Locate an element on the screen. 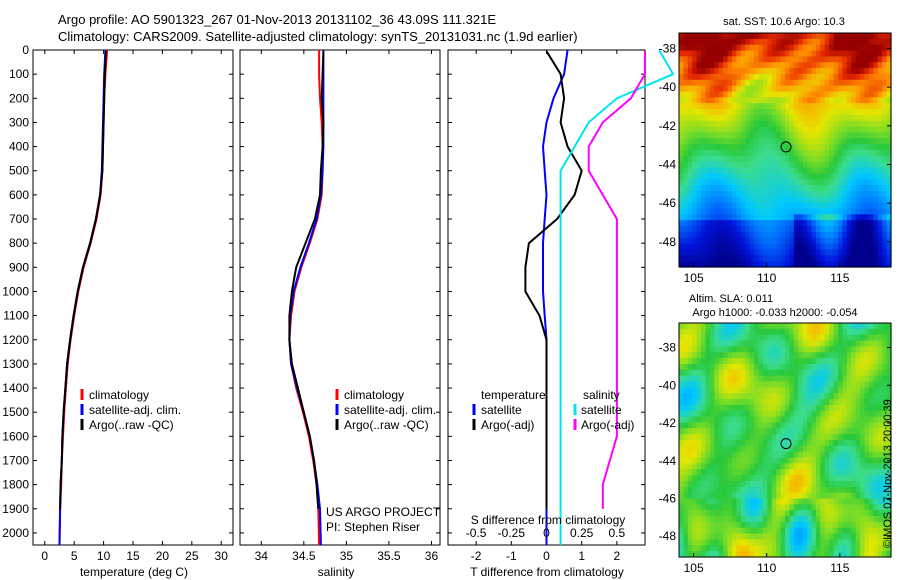  project-annotation-1: US ARGO PROJECT is located at coordinates (383, 512).